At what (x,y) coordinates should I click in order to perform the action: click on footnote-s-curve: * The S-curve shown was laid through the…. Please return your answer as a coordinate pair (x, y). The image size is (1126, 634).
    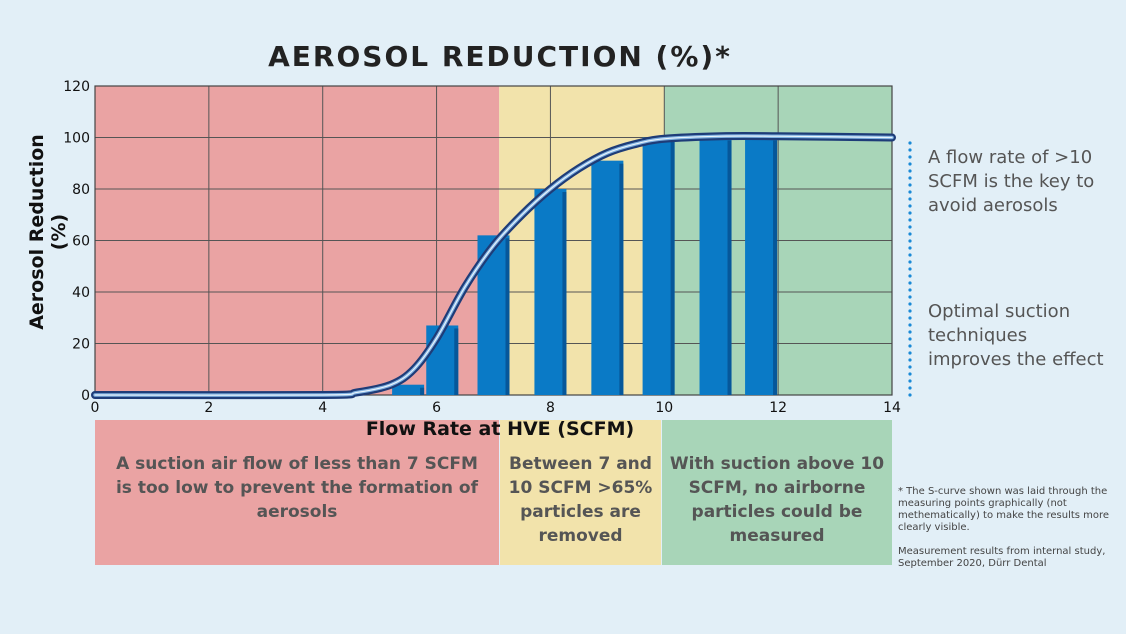
    Looking at the image, I should click on (1004, 509).